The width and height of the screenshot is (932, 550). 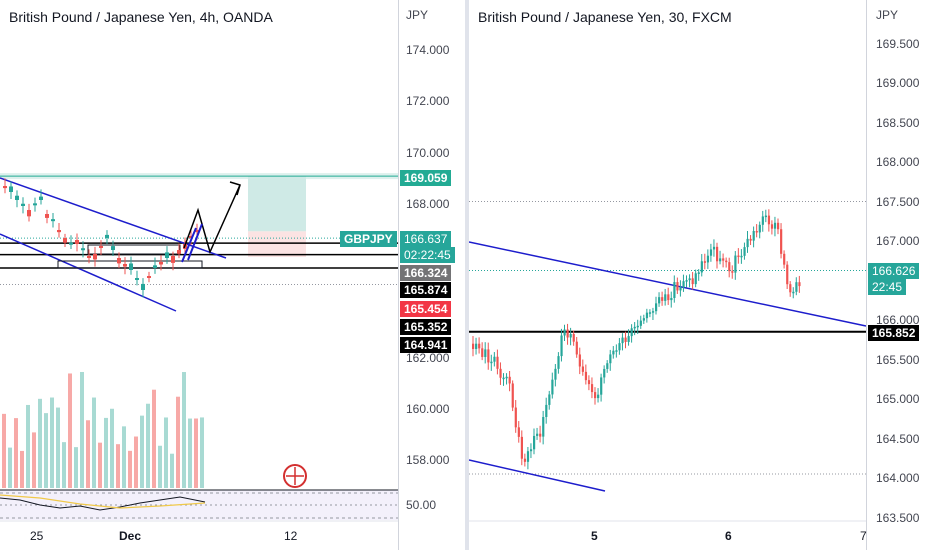 What do you see at coordinates (426, 345) in the screenshot?
I see `level-tag: 164.941` at bounding box center [426, 345].